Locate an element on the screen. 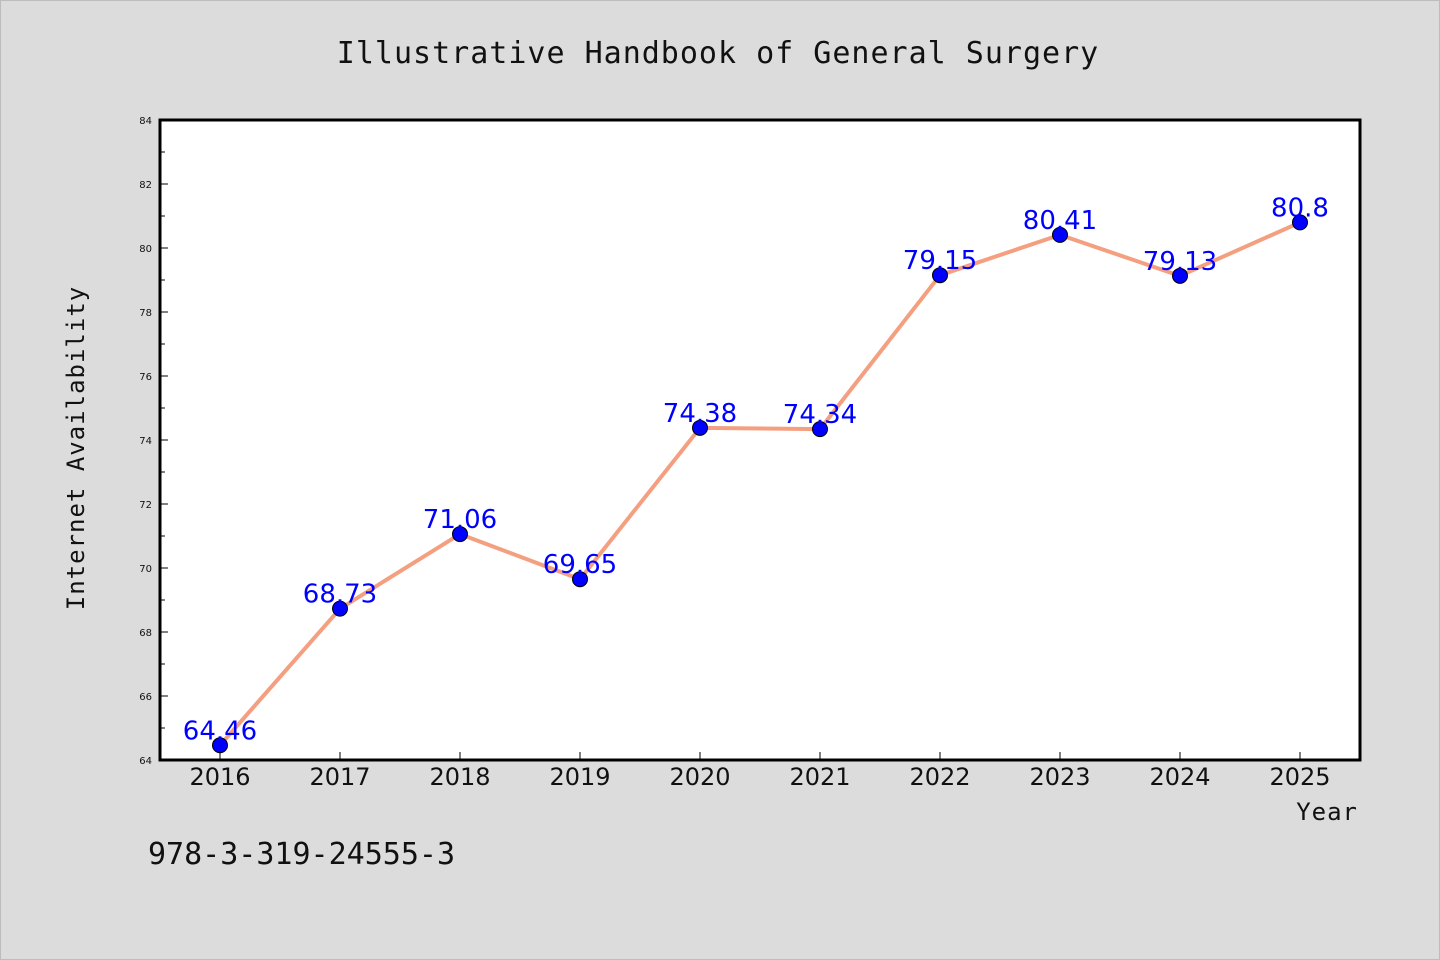 This screenshot has height=960, width=1440. x-axis: 2016 2017 2018 2019 2020 2021 2022 2023 2024 2025 is located at coordinates (760, 771).